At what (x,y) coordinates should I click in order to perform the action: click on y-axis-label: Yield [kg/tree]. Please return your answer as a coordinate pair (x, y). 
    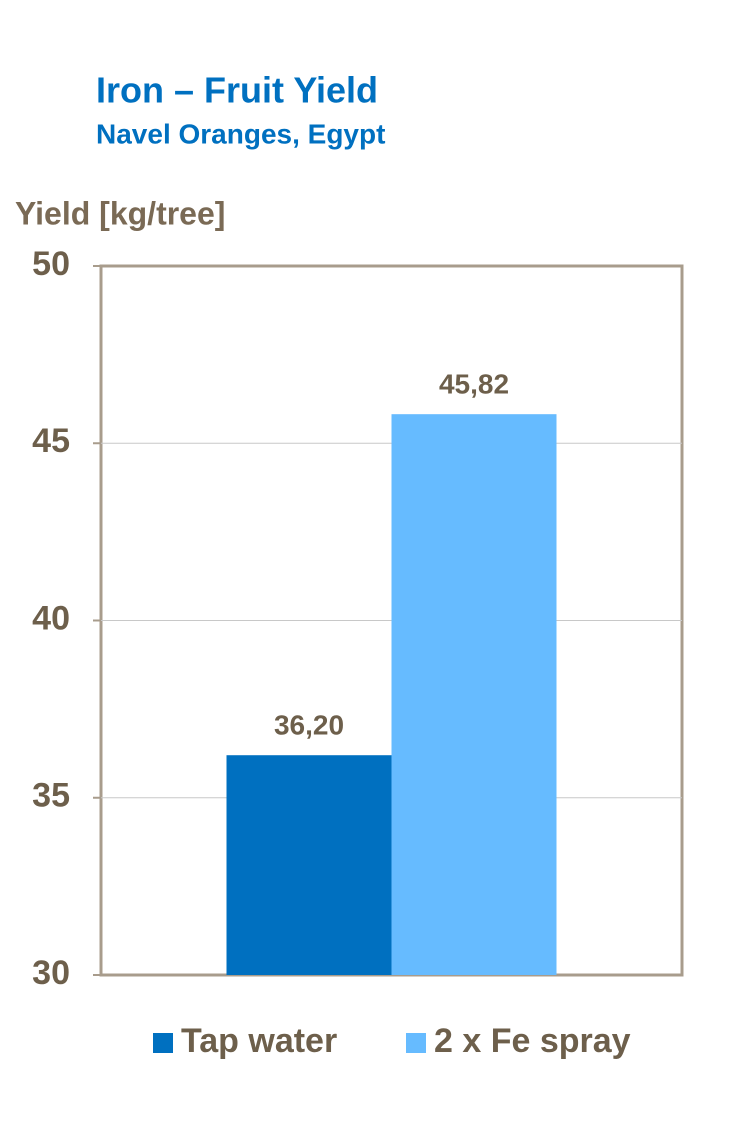
    Looking at the image, I should click on (120, 213).